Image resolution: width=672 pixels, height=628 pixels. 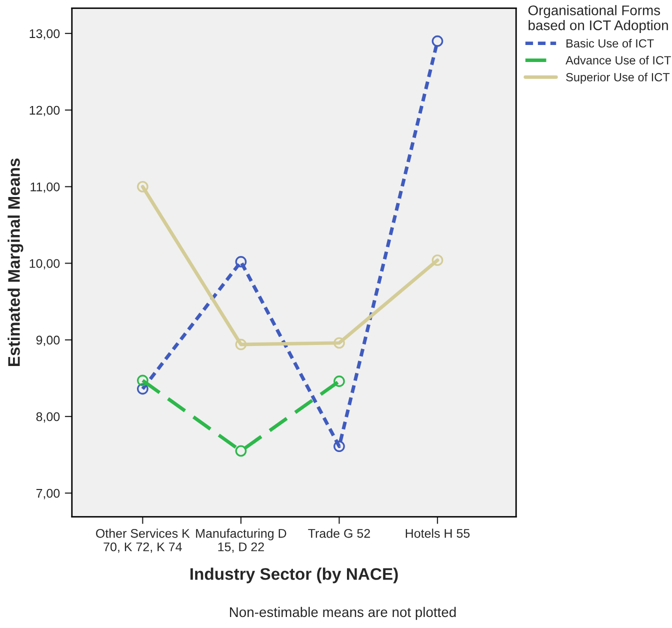 I want to click on x-tick-label: Manufacturing D 15, D 22, so click(x=241, y=540).